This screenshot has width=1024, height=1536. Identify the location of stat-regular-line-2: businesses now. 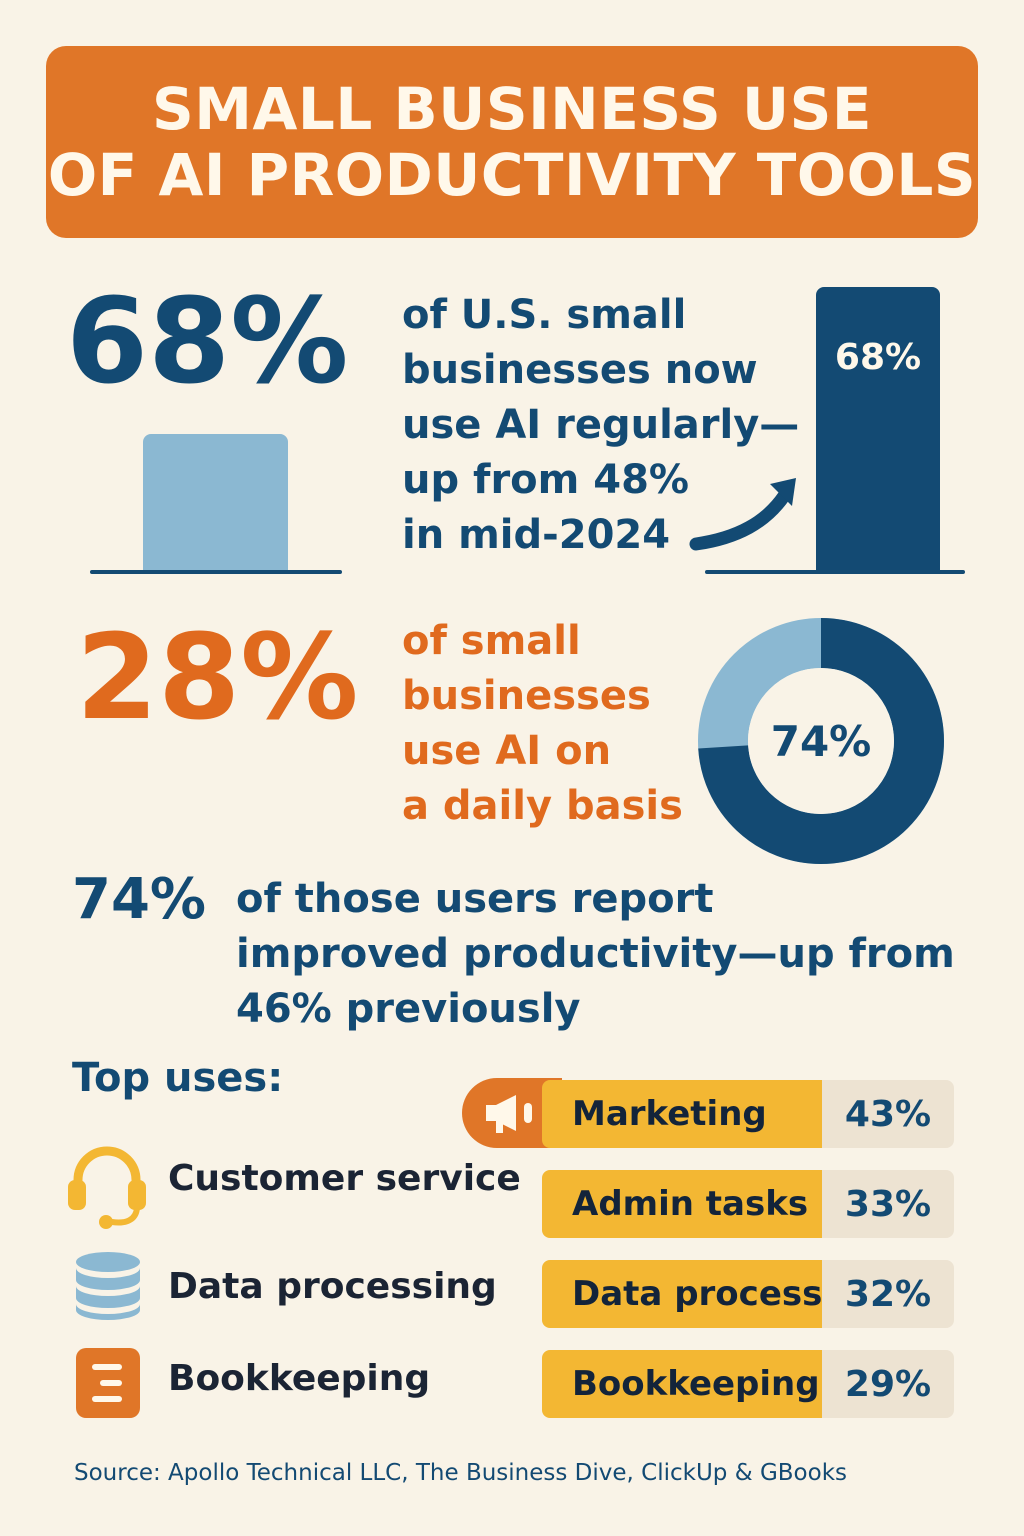
(580, 370).